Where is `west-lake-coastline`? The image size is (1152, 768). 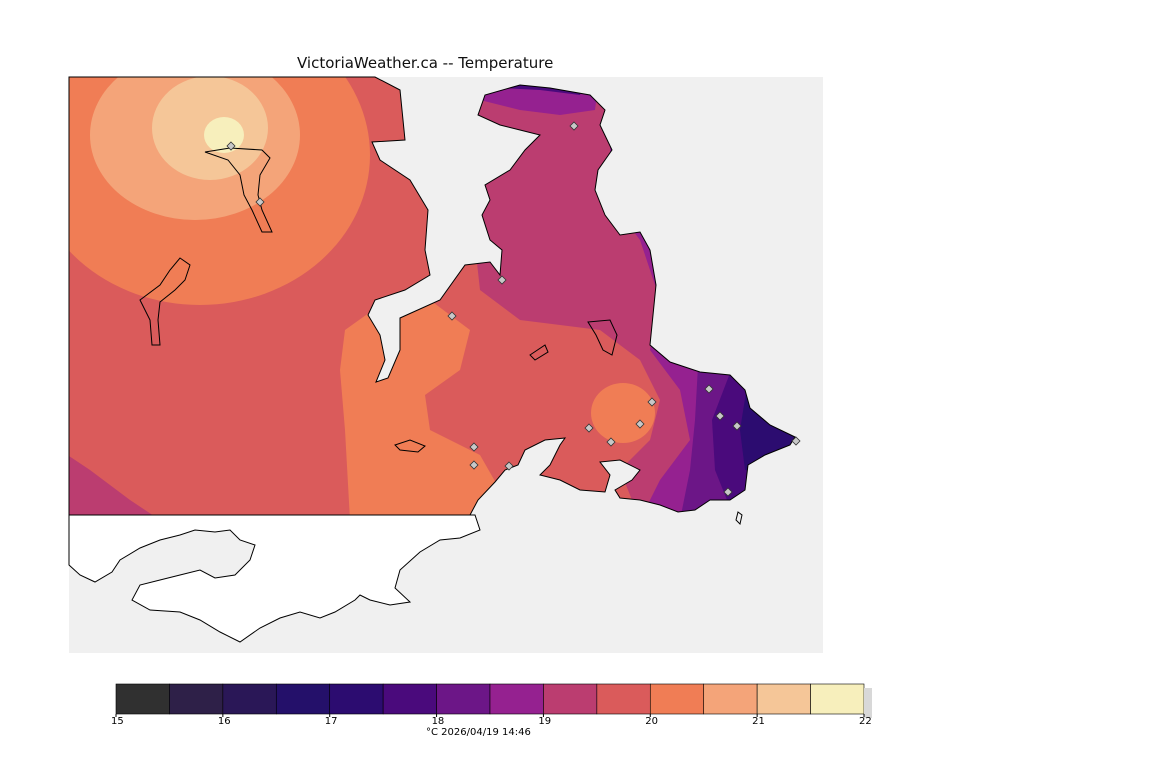
west-lake-coastline is located at coordinates (165, 301).